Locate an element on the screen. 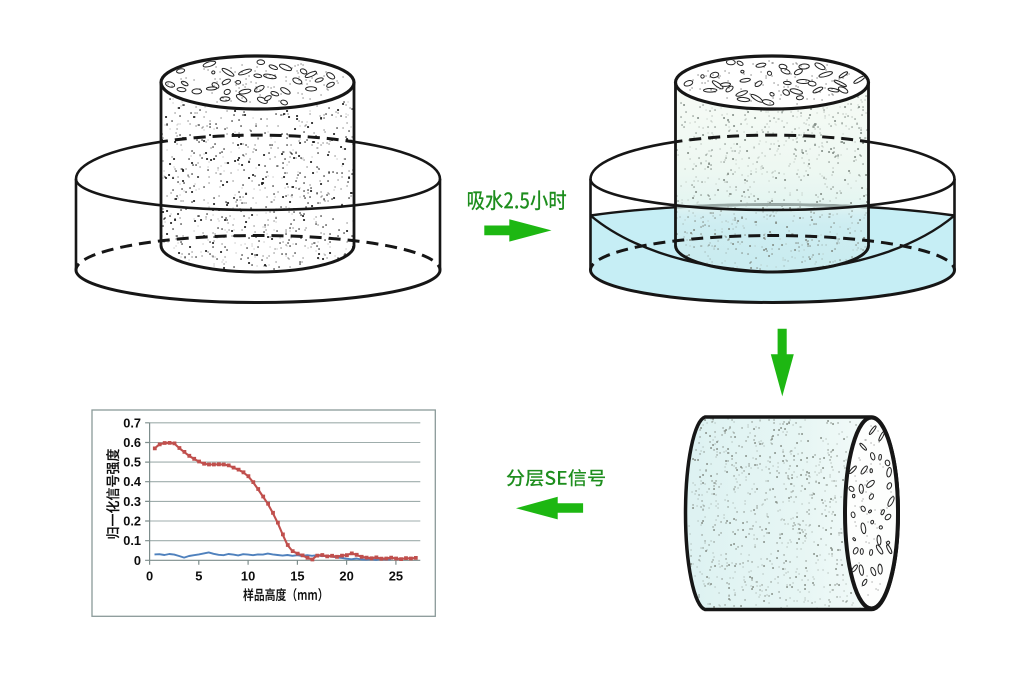 This screenshot has width=1024, height=688. svg-text: 0.3 is located at coordinates (132, 501).